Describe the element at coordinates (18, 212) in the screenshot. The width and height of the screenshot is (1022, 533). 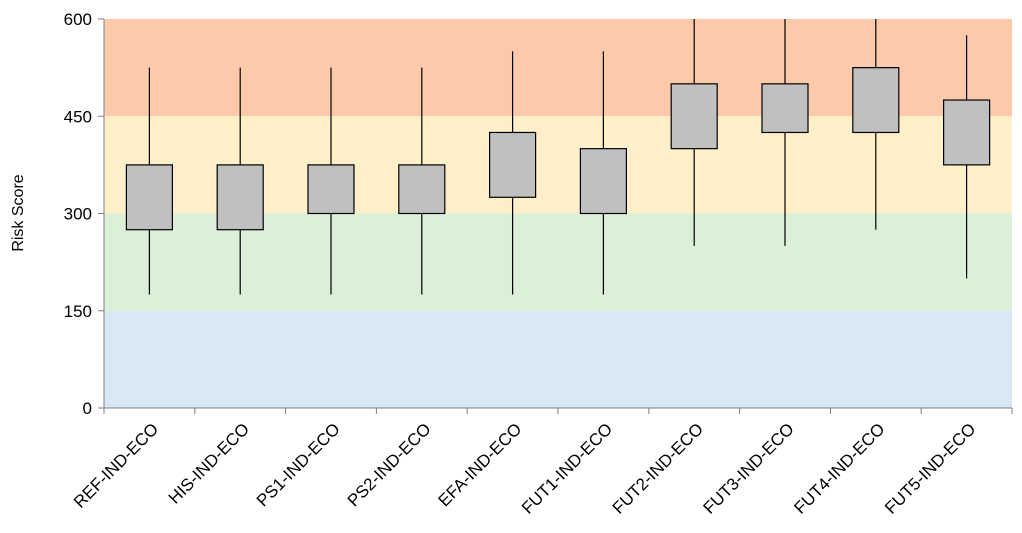
I see `y-axis-label: Risk Score` at that location.